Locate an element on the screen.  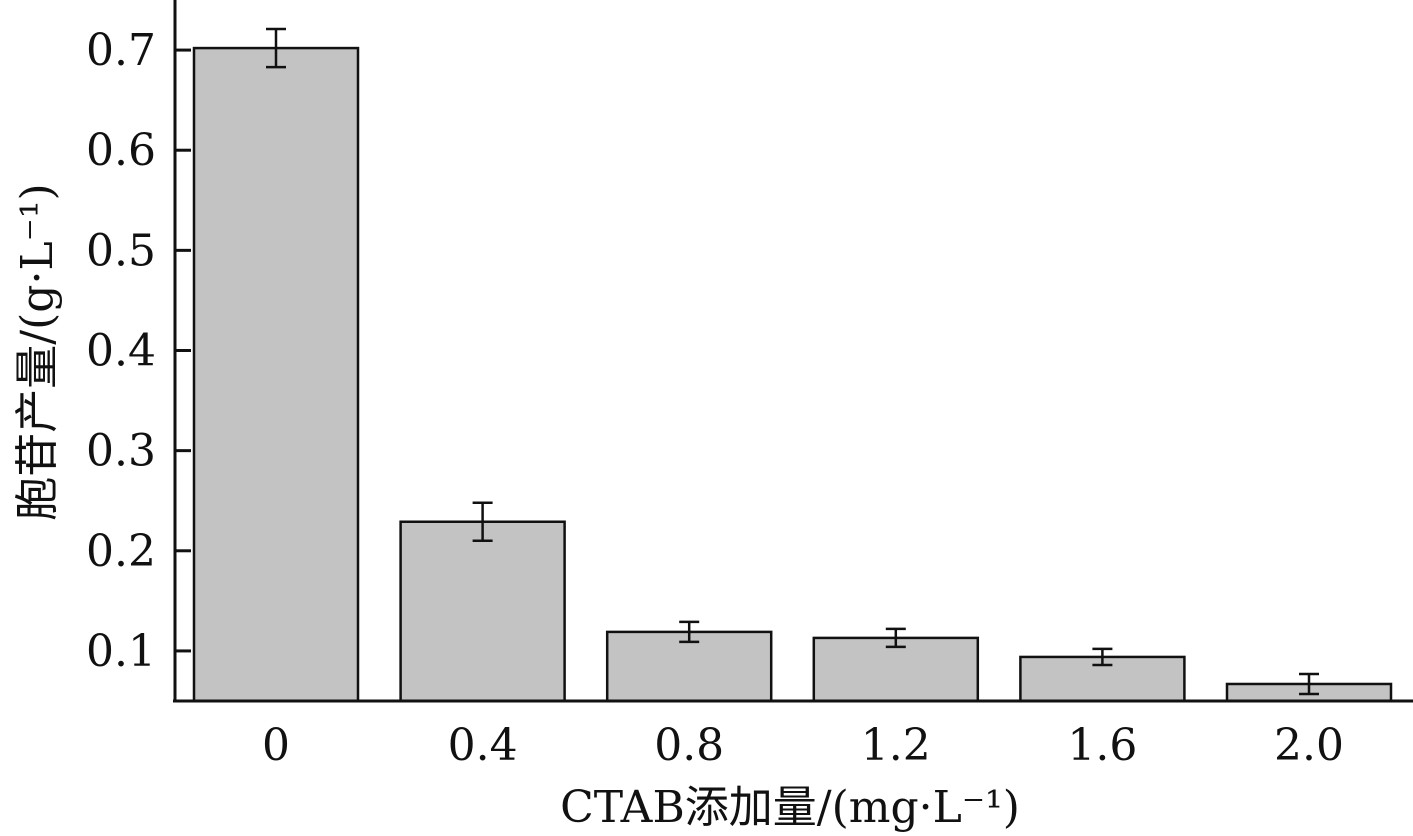
x-ticks-group: 0 0.4 0.8 1.2 1.6 2.0 is located at coordinates (803, 745).